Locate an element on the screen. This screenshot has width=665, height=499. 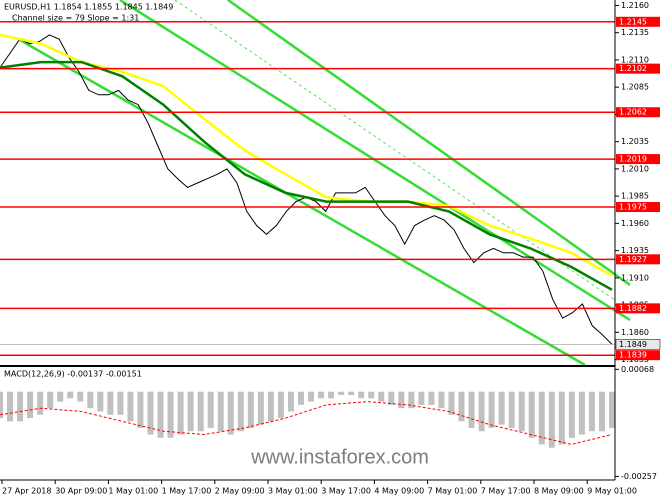
watermark: www.instaforex.com is located at coordinates (339, 457).